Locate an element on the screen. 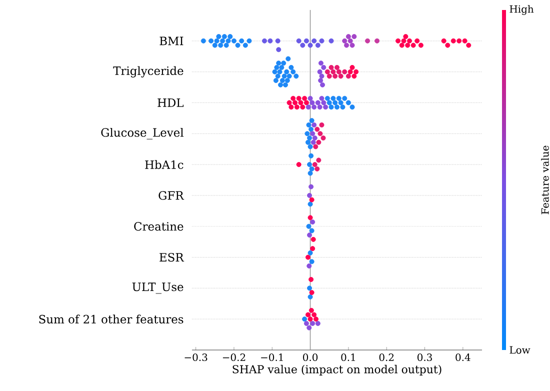 The height and width of the screenshot is (391, 550). y-tick-label: HDL is located at coordinates (171, 102).